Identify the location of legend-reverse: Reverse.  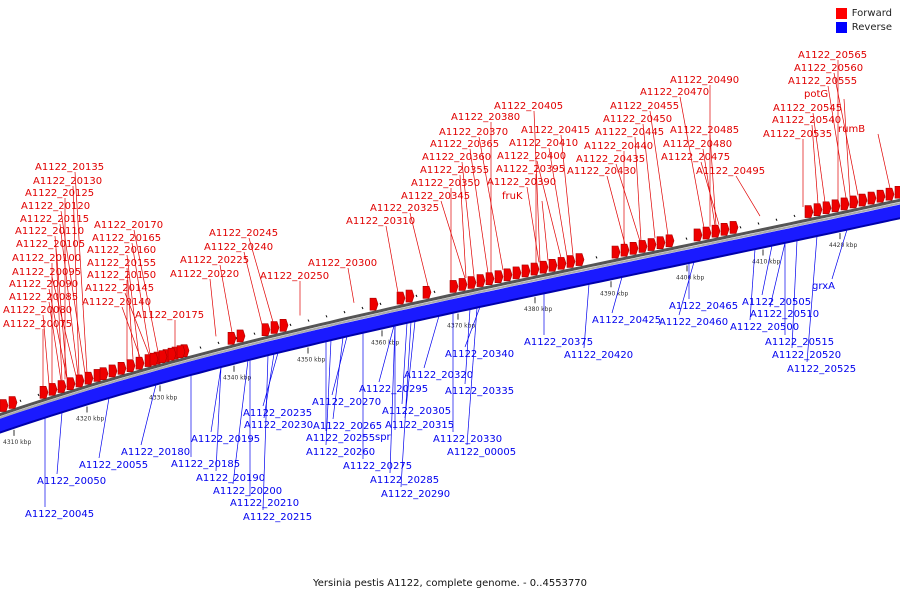
(863, 27).